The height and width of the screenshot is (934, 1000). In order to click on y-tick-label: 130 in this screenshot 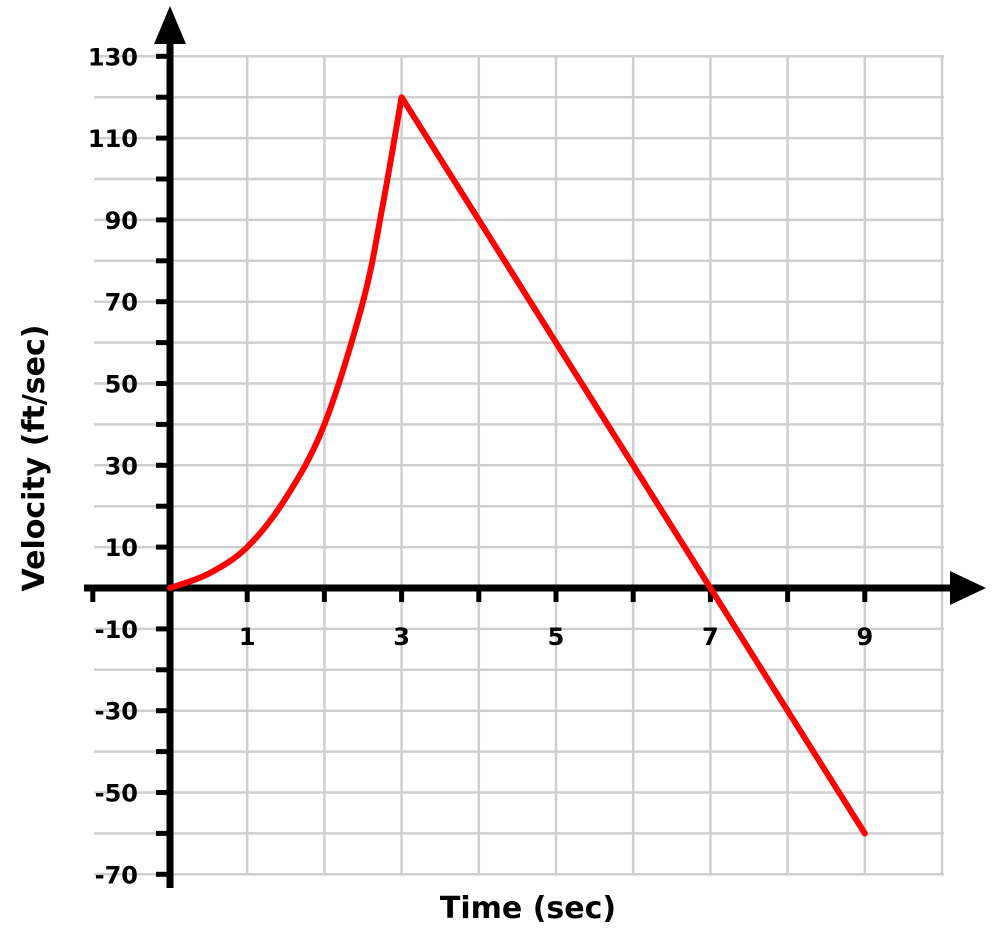, I will do `click(113, 57)`.